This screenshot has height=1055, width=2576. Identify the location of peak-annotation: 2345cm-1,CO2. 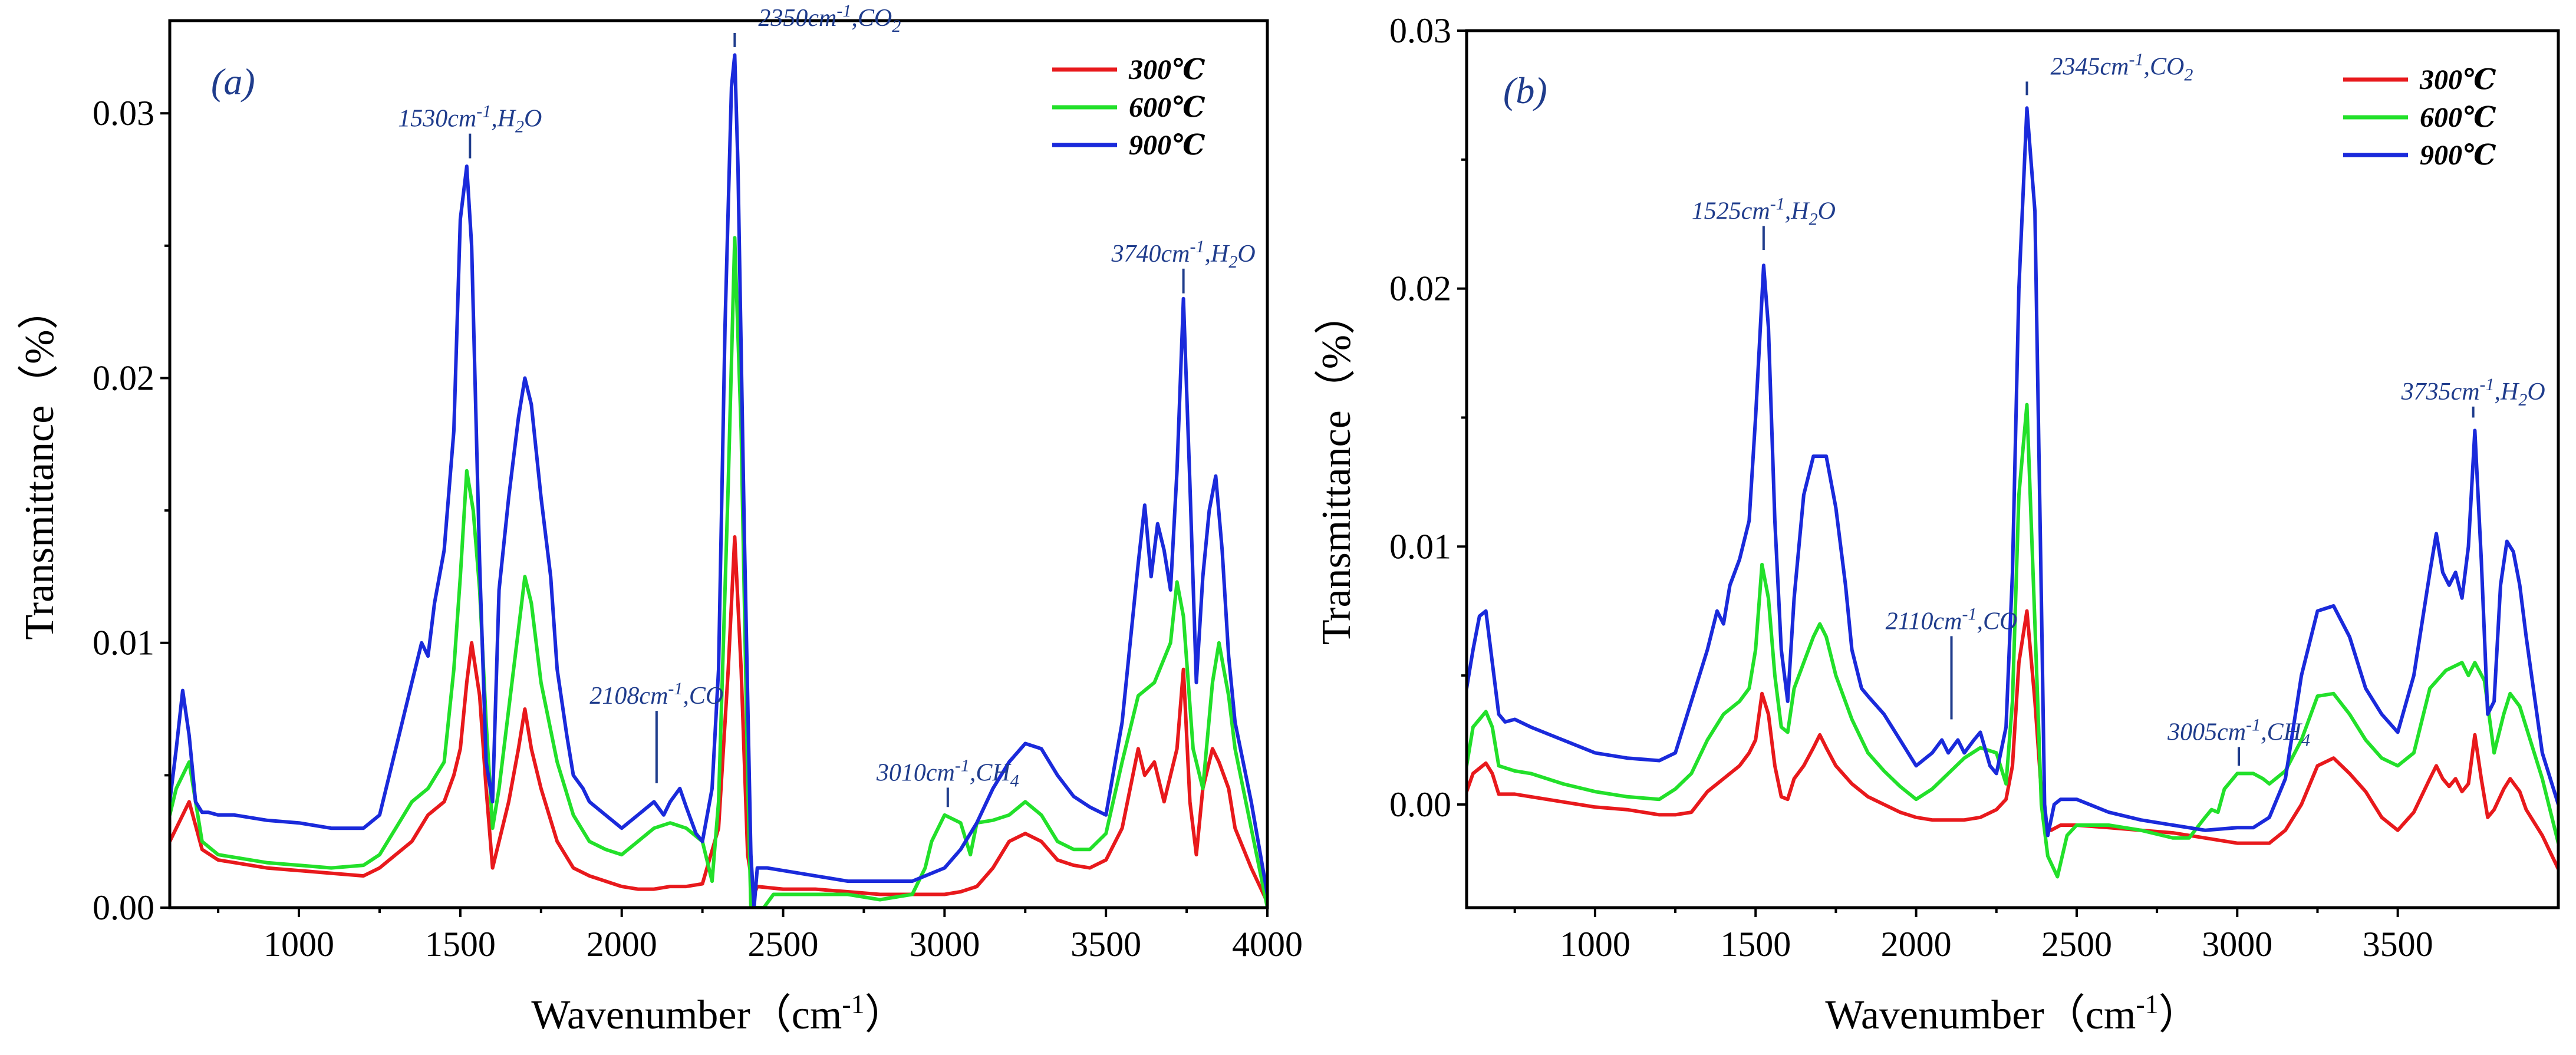
(2109, 72).